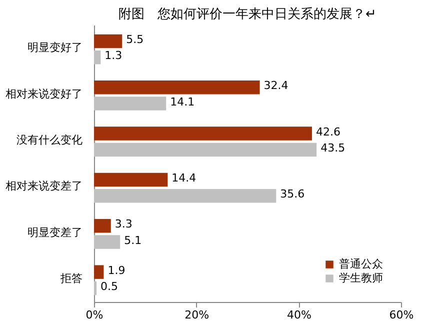  Describe the element at coordinates (123, 224) in the screenshot. I see `data-label: 3.3` at that location.